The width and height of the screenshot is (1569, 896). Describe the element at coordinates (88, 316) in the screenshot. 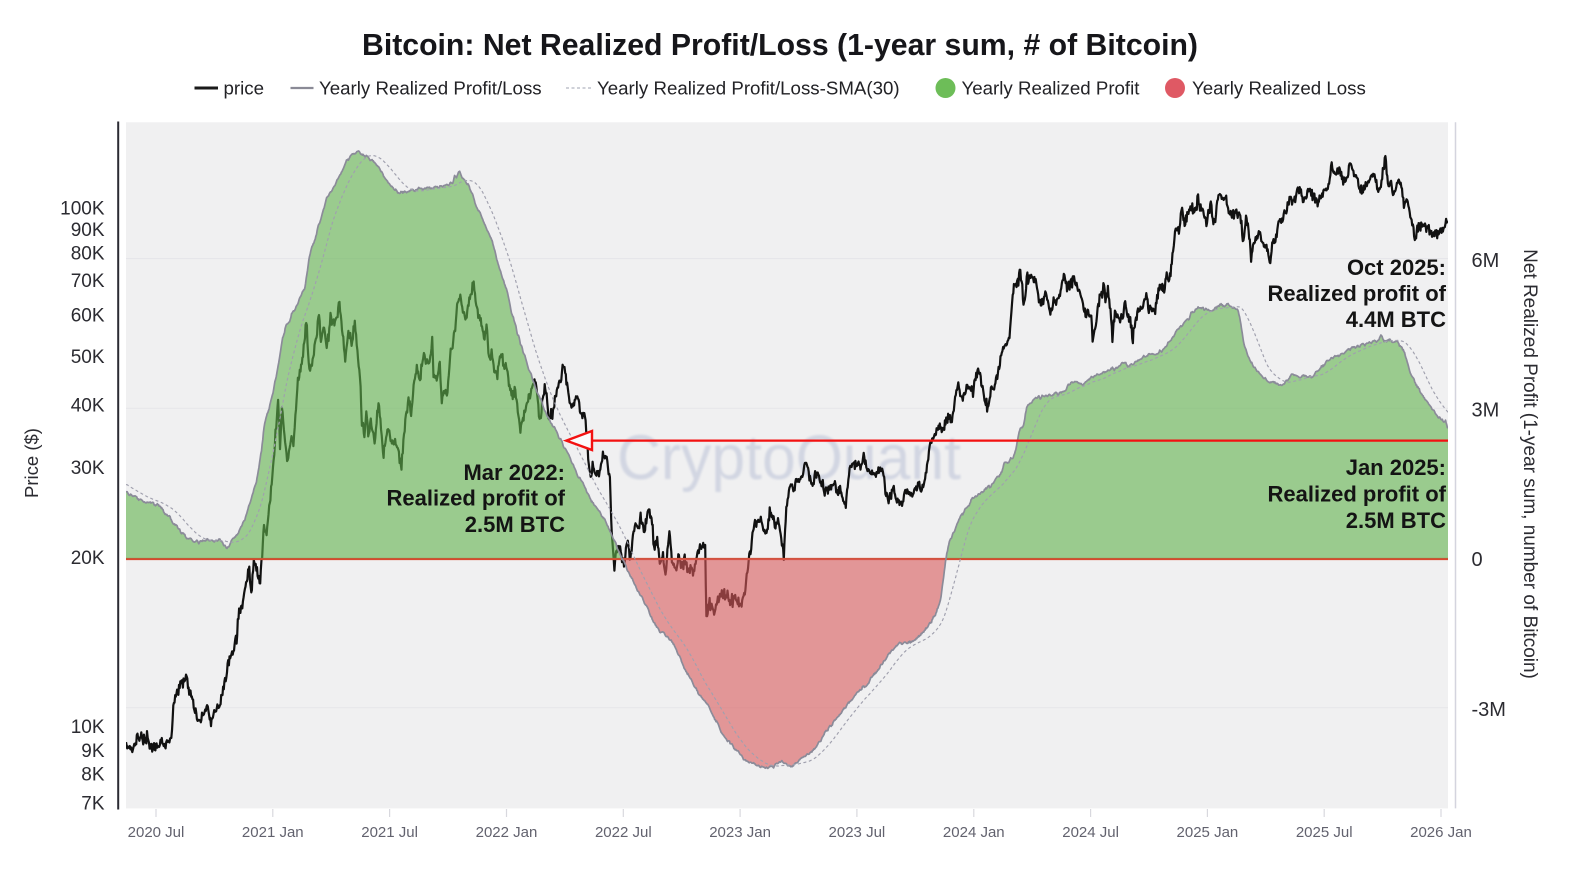

I see `svg-text: 60K` at that location.